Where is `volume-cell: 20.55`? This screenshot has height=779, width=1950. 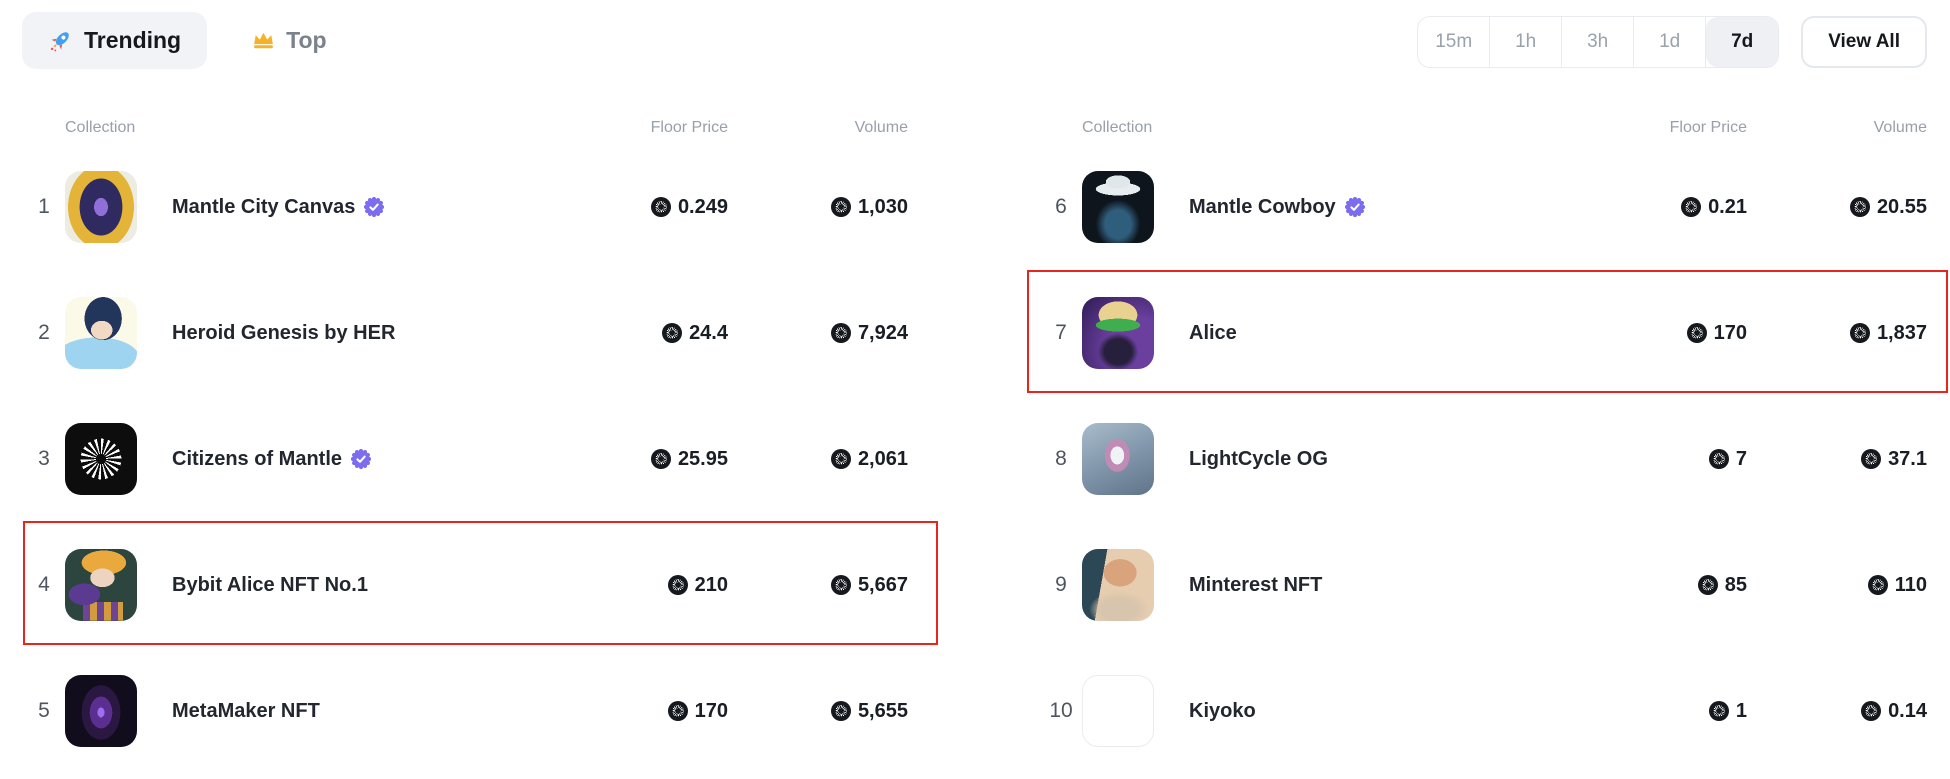
volume-cell: 20.55 is located at coordinates (1888, 207).